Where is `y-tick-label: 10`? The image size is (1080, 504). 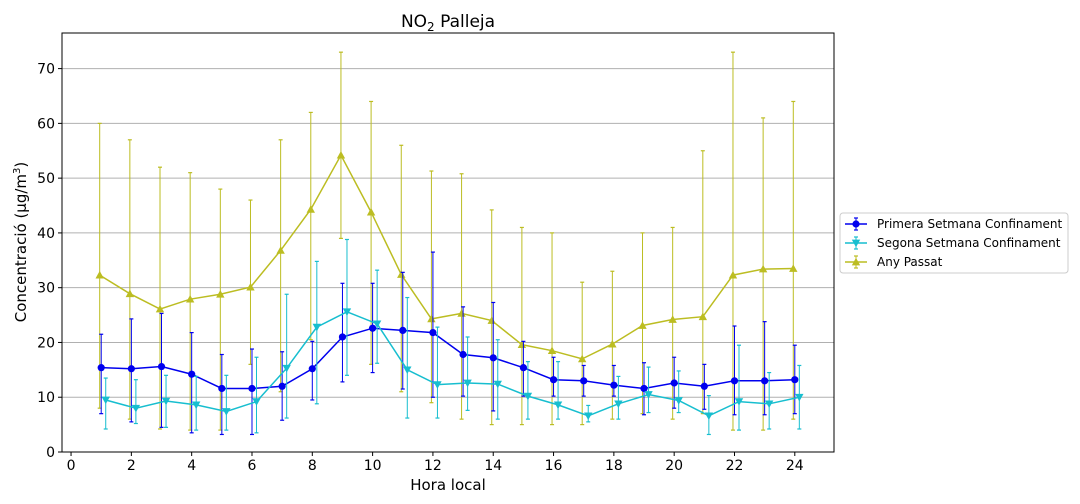
y-tick-label: 10 is located at coordinates (46, 398).